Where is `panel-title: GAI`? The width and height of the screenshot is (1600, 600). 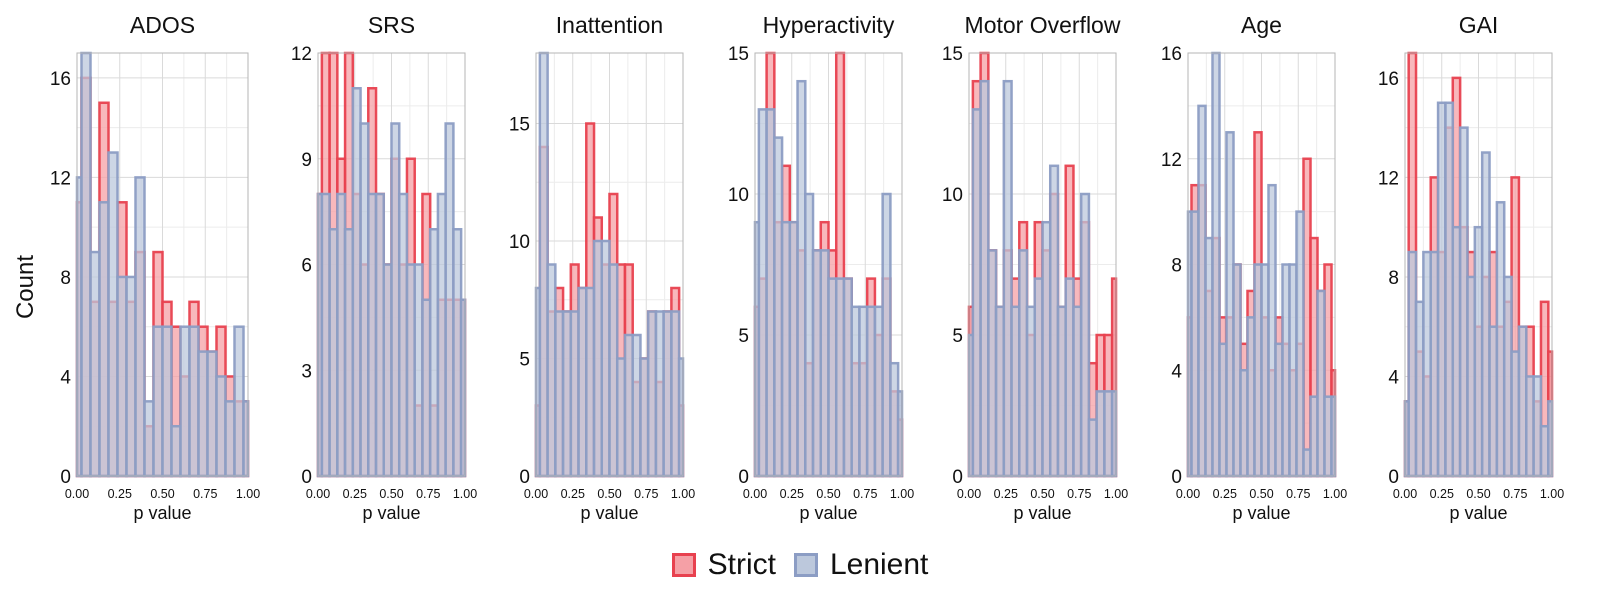 panel-title: GAI is located at coordinates (1479, 25).